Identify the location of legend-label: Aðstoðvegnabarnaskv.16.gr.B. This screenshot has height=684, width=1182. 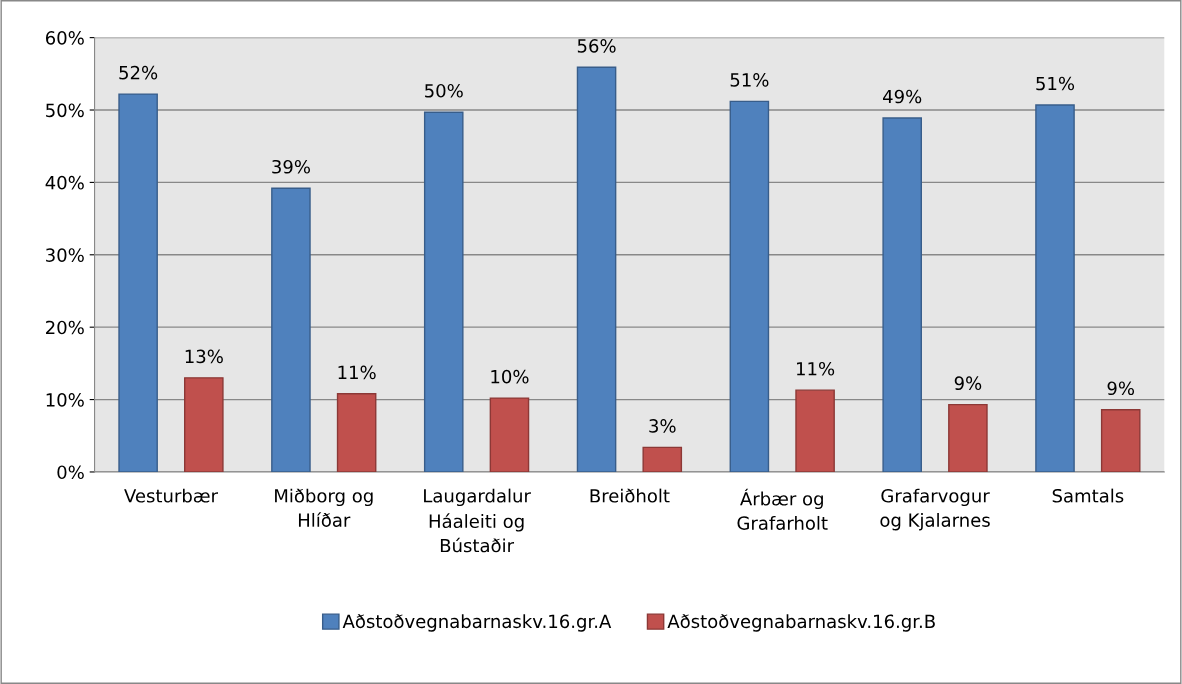
(801, 623).